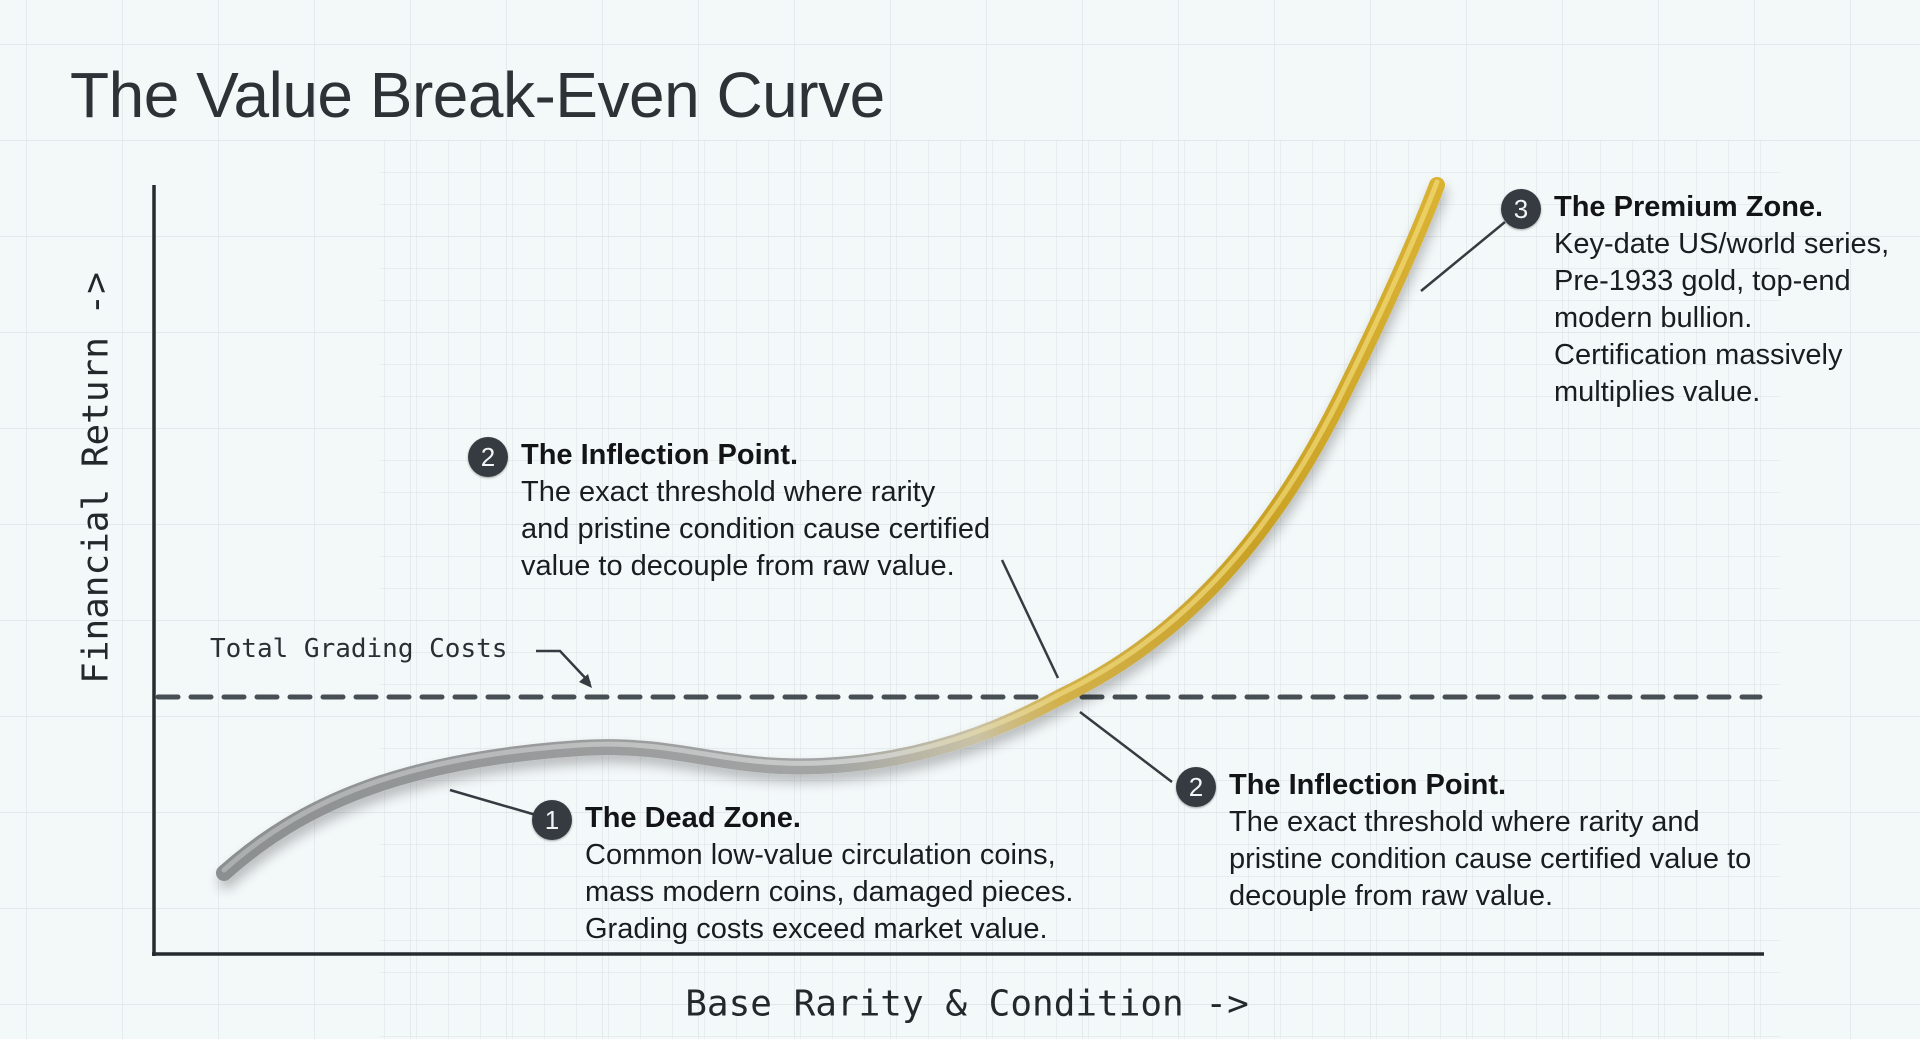 The image size is (1920, 1039). What do you see at coordinates (488, 457) in the screenshot?
I see `badge-2-upper: 2` at bounding box center [488, 457].